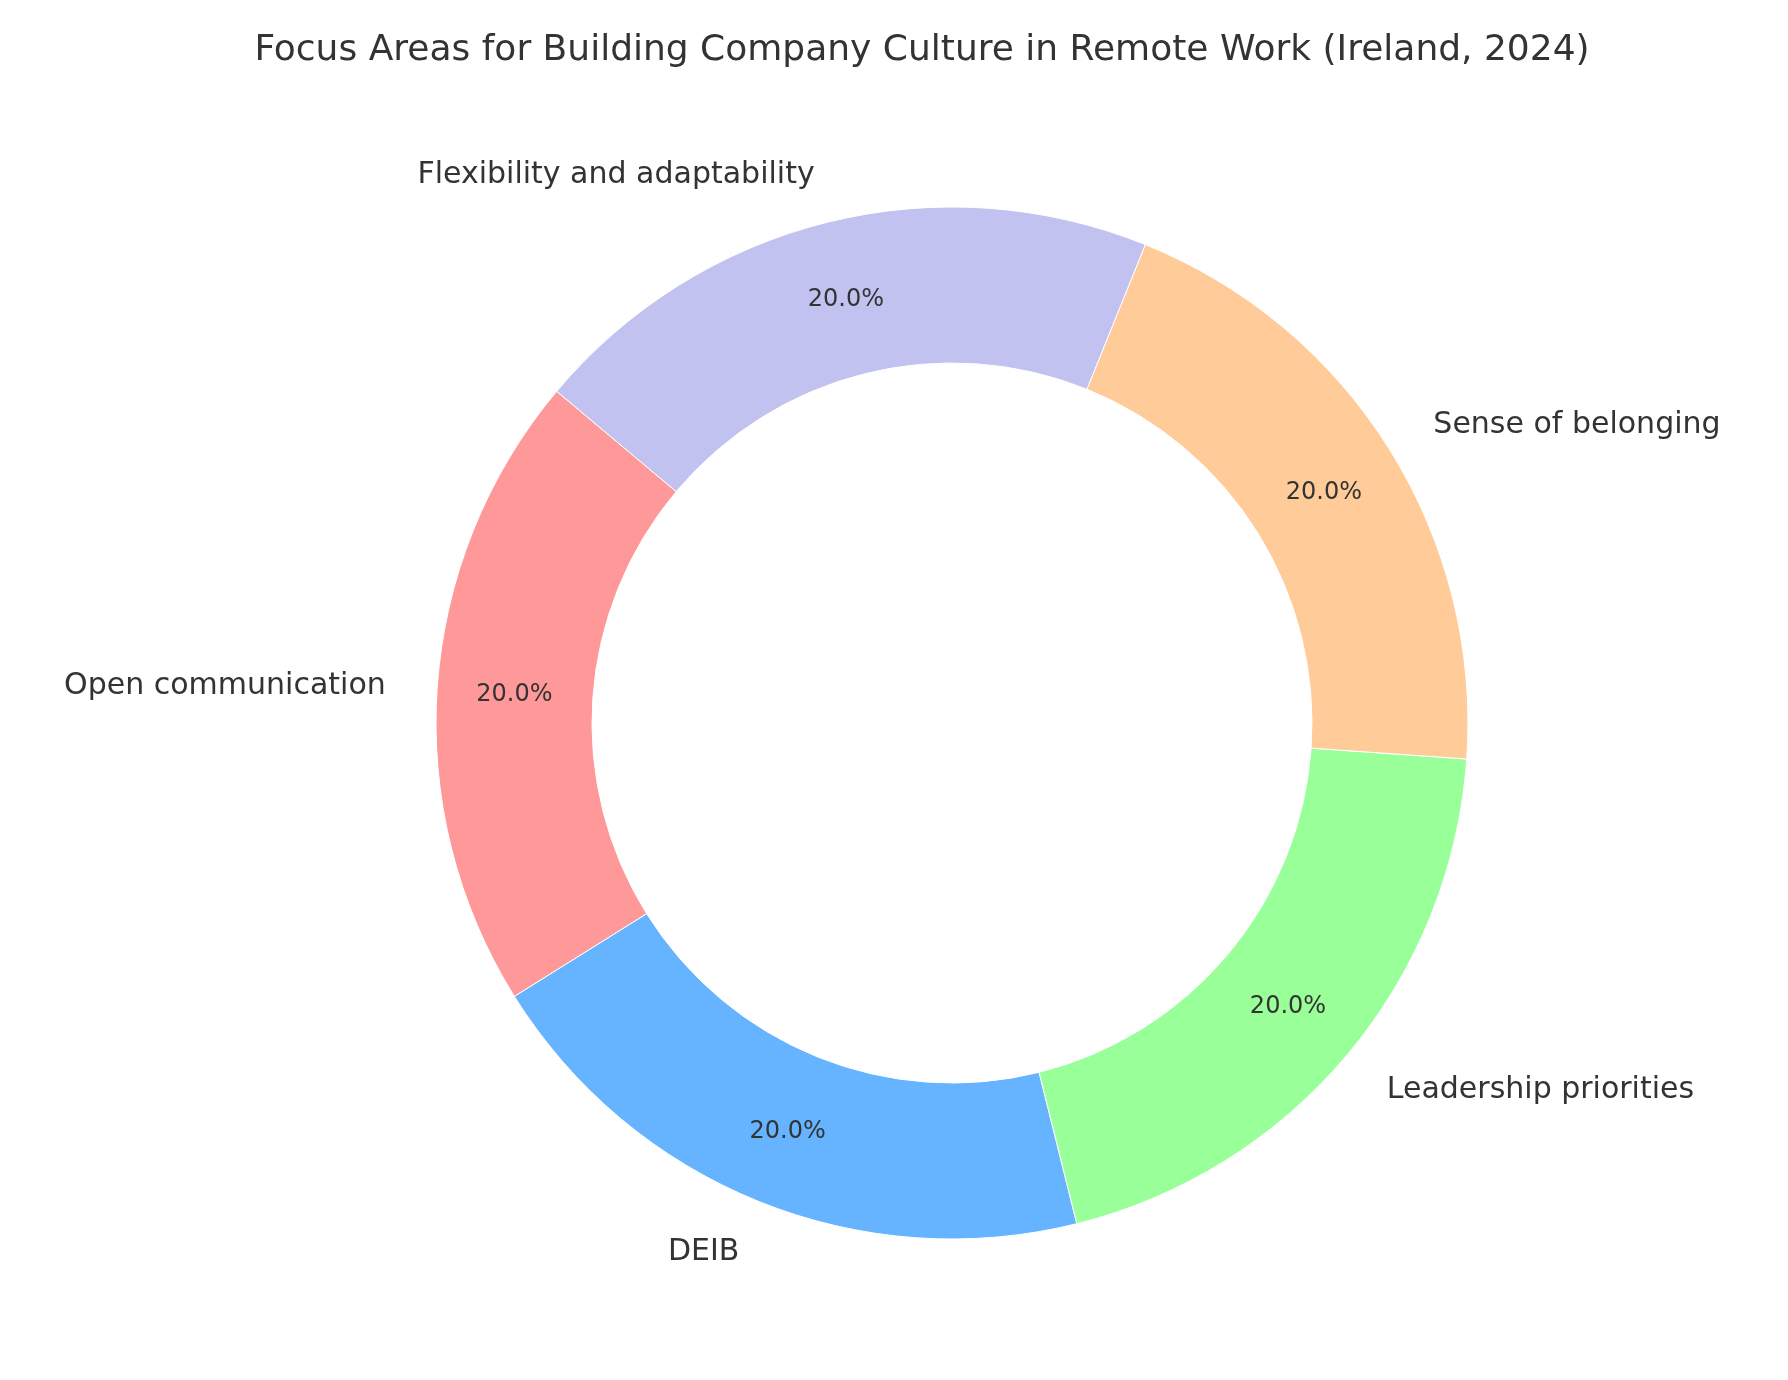 The width and height of the screenshot is (1788, 1380). Describe the element at coordinates (1540, 1088) in the screenshot. I see `slice-label: Leadership priorities` at that location.